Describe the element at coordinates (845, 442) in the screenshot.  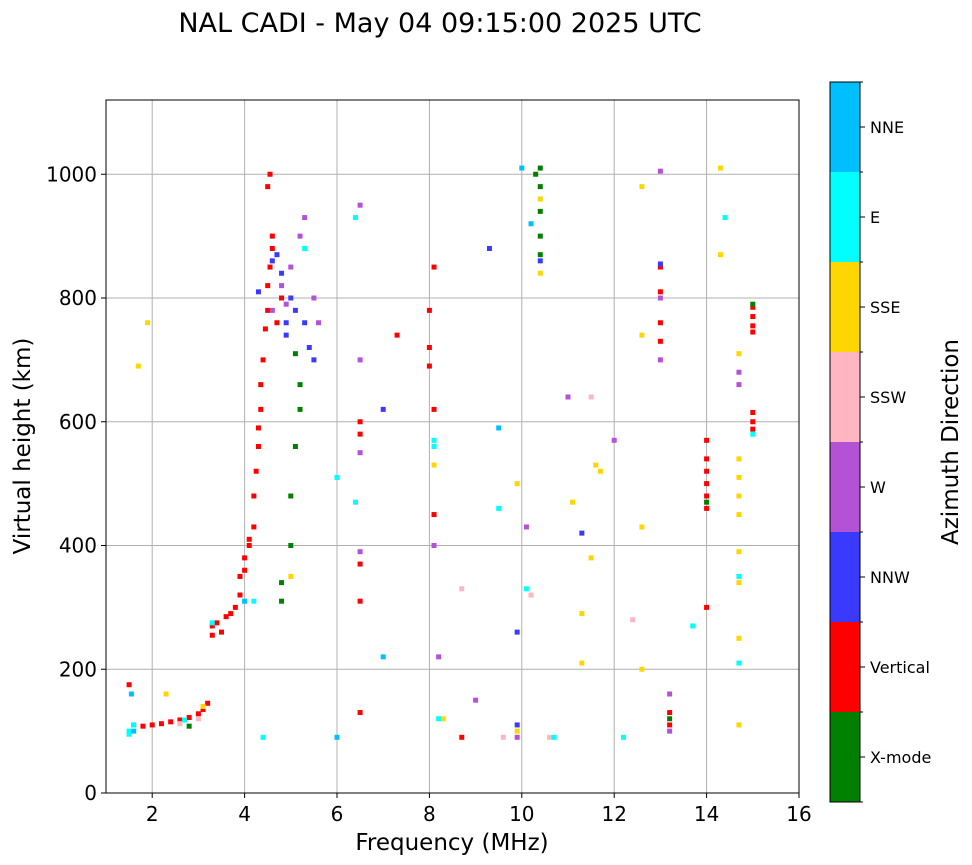
I see `colorbar-frame` at that location.